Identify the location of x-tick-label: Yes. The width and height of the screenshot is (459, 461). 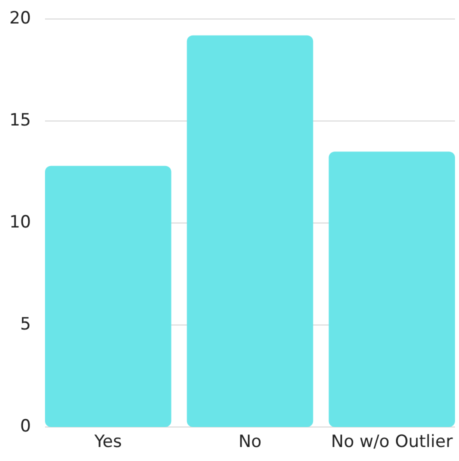
(107, 442).